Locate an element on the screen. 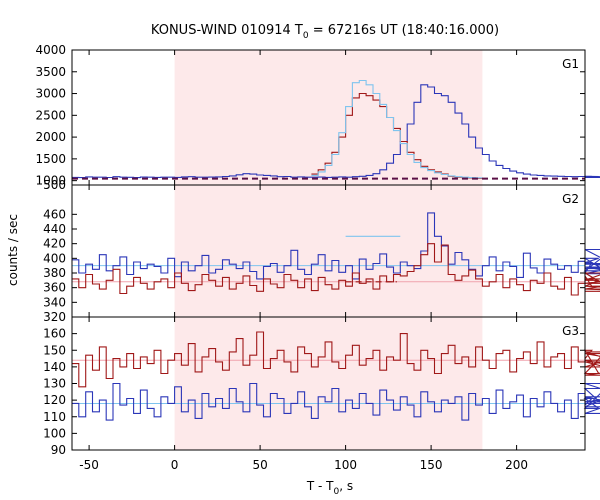 This screenshot has height=500, width=600. y-tick-label: 2500 is located at coordinates (50, 115).